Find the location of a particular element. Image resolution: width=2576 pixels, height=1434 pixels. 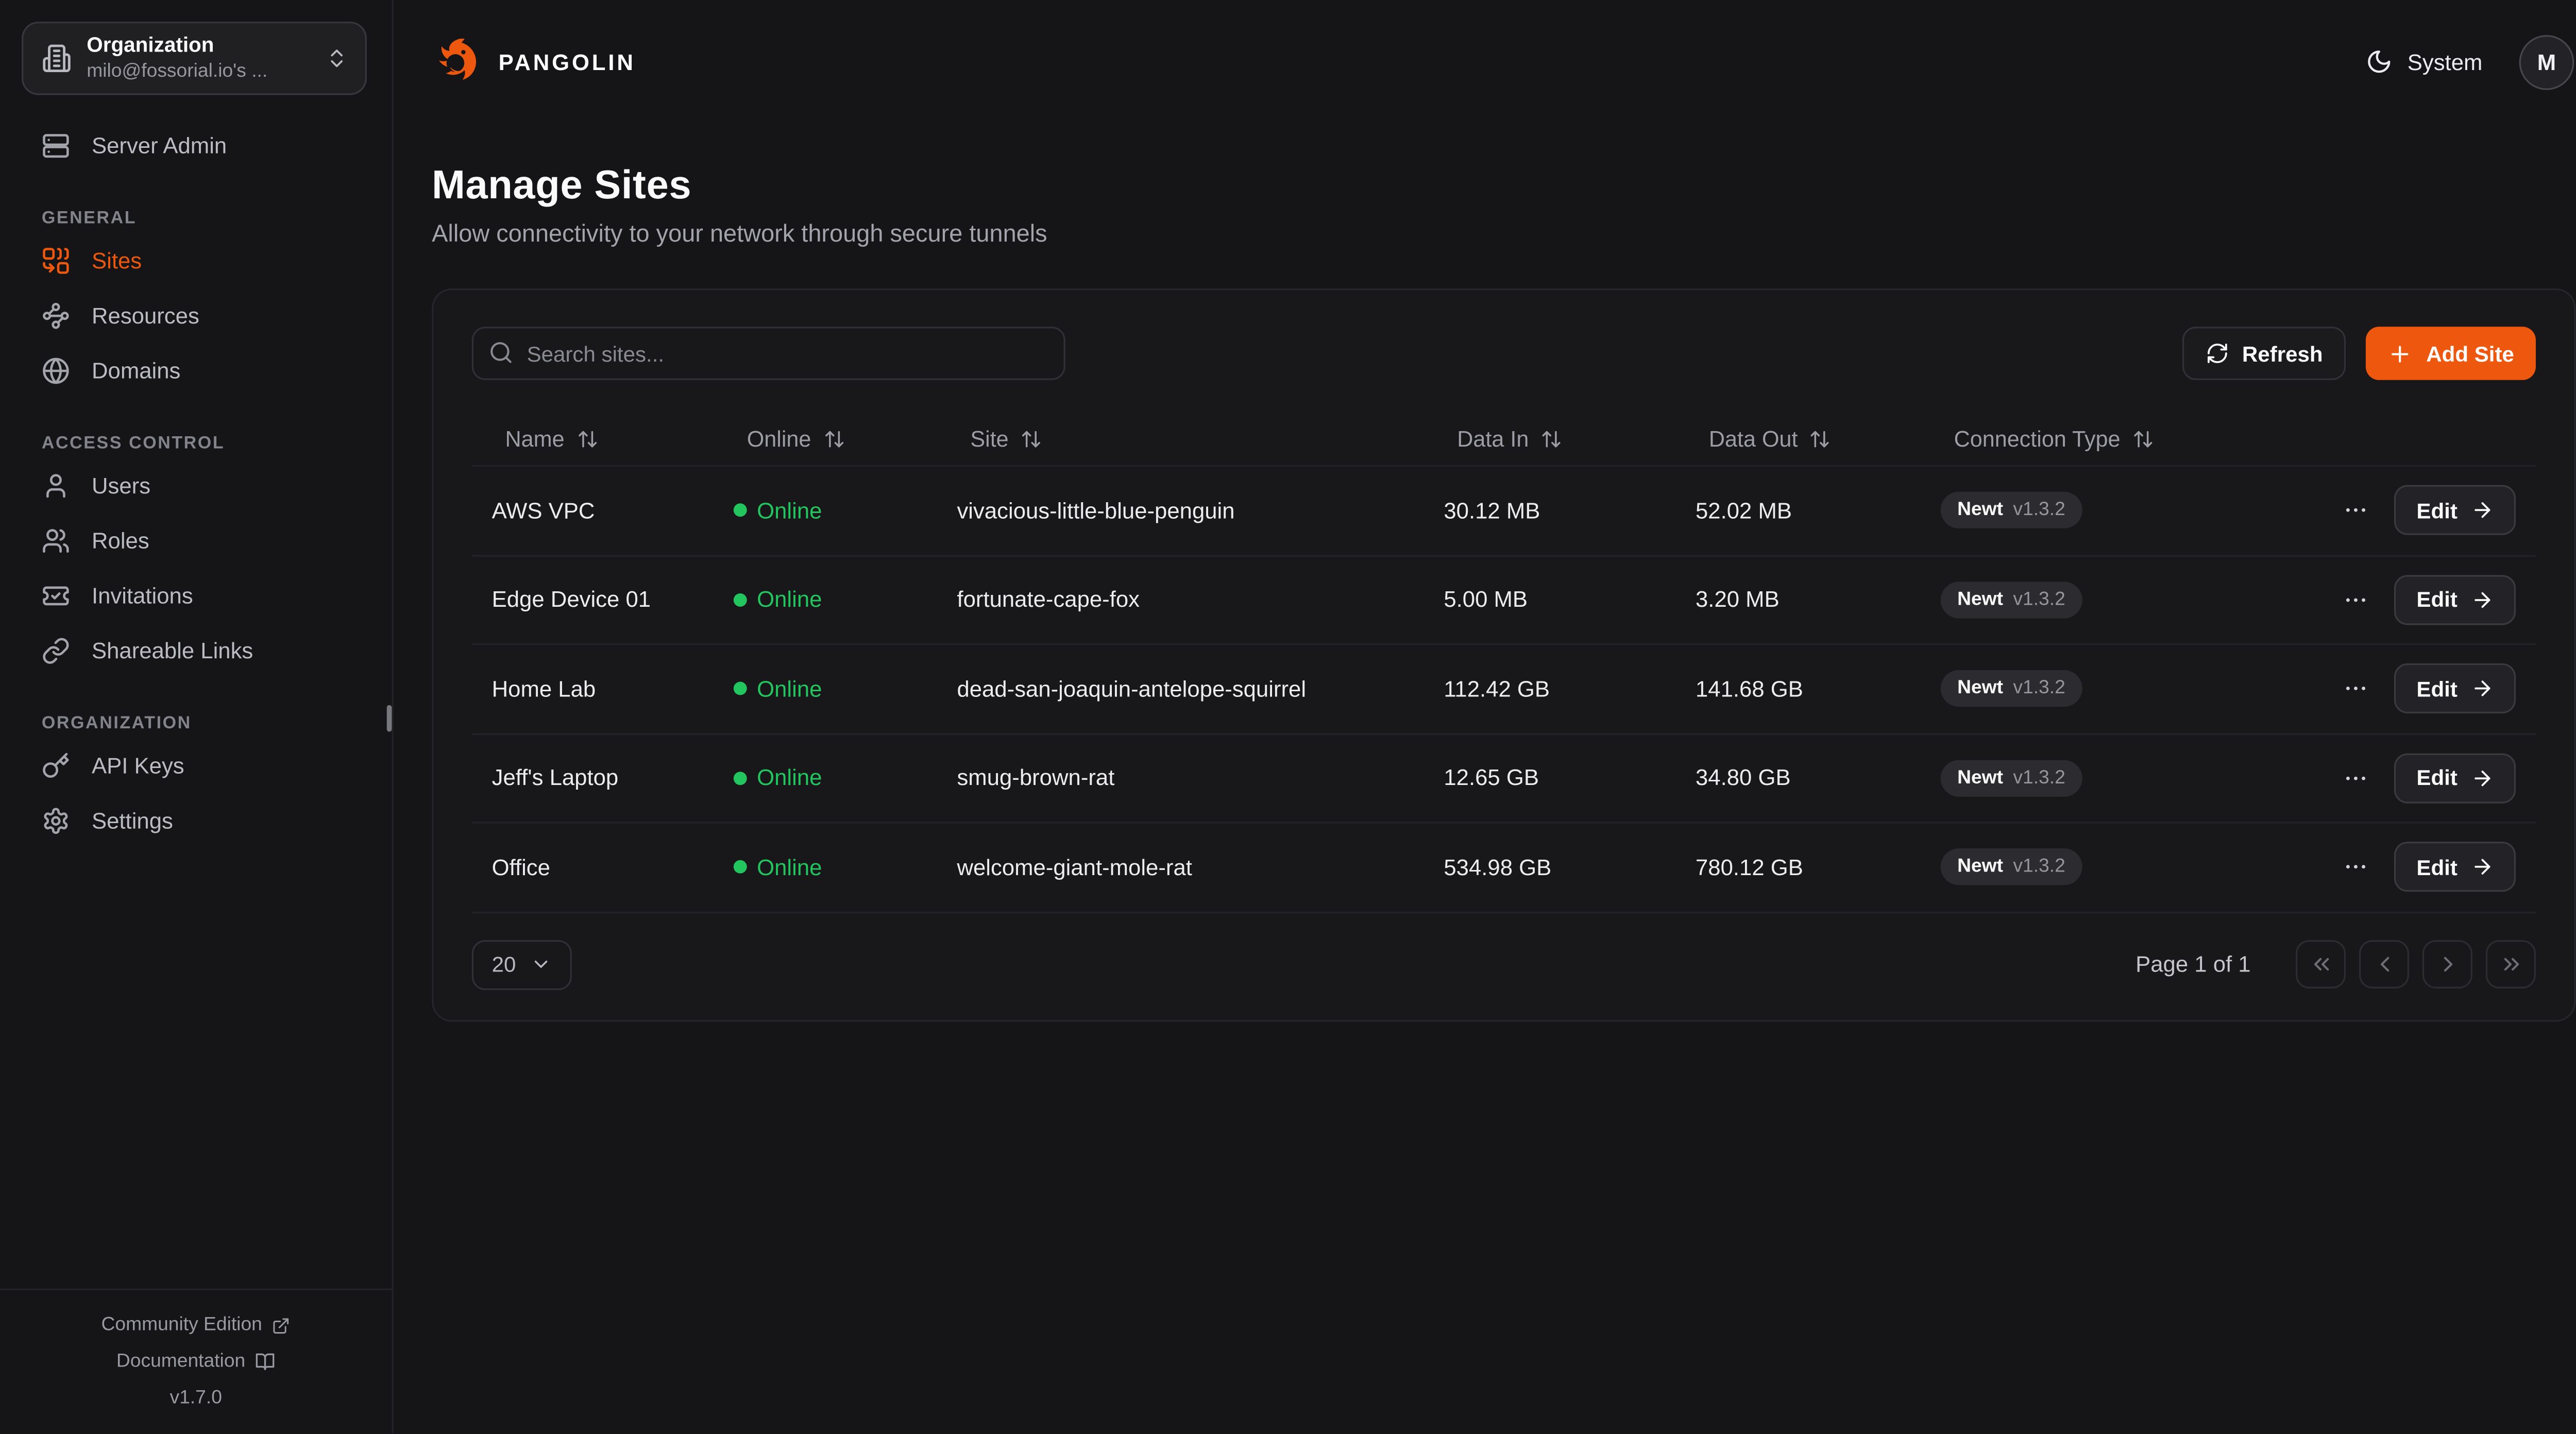

refresh-button: Refresh is located at coordinates (2264, 353).